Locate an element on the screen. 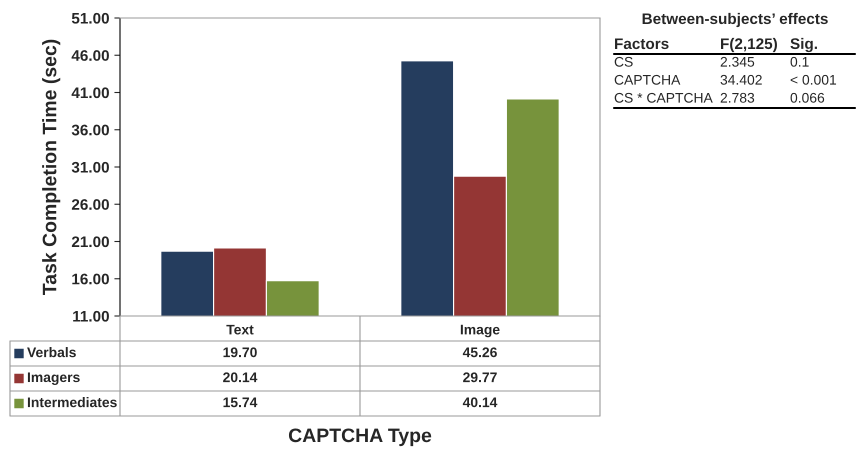 This screenshot has width=862, height=450. text: 0.1 is located at coordinates (799, 61).